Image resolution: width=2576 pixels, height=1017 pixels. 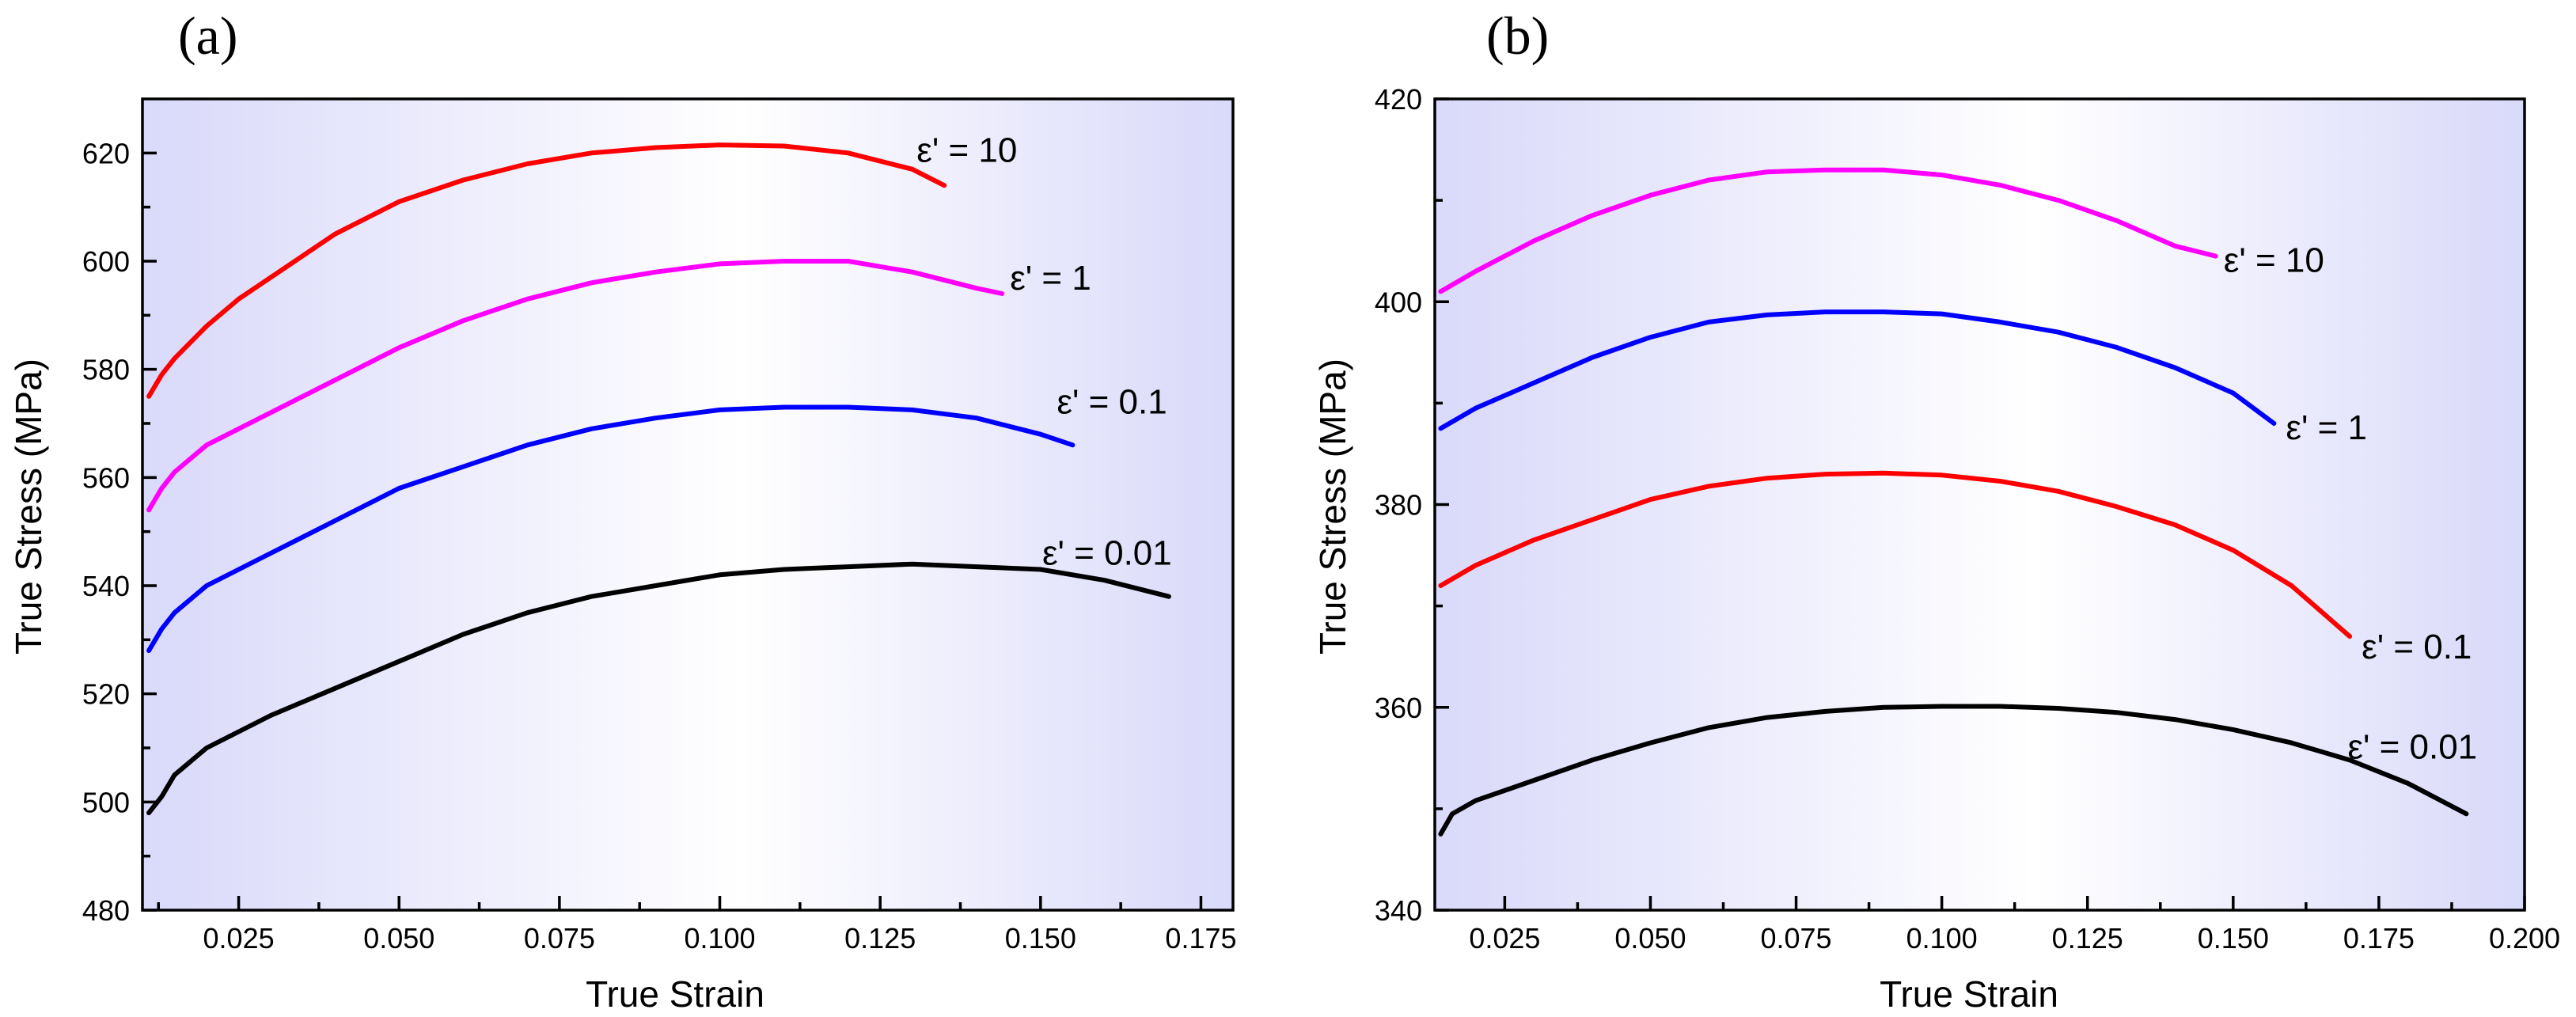 I want to click on x-axis-label-a: True Strain, so click(x=675, y=994).